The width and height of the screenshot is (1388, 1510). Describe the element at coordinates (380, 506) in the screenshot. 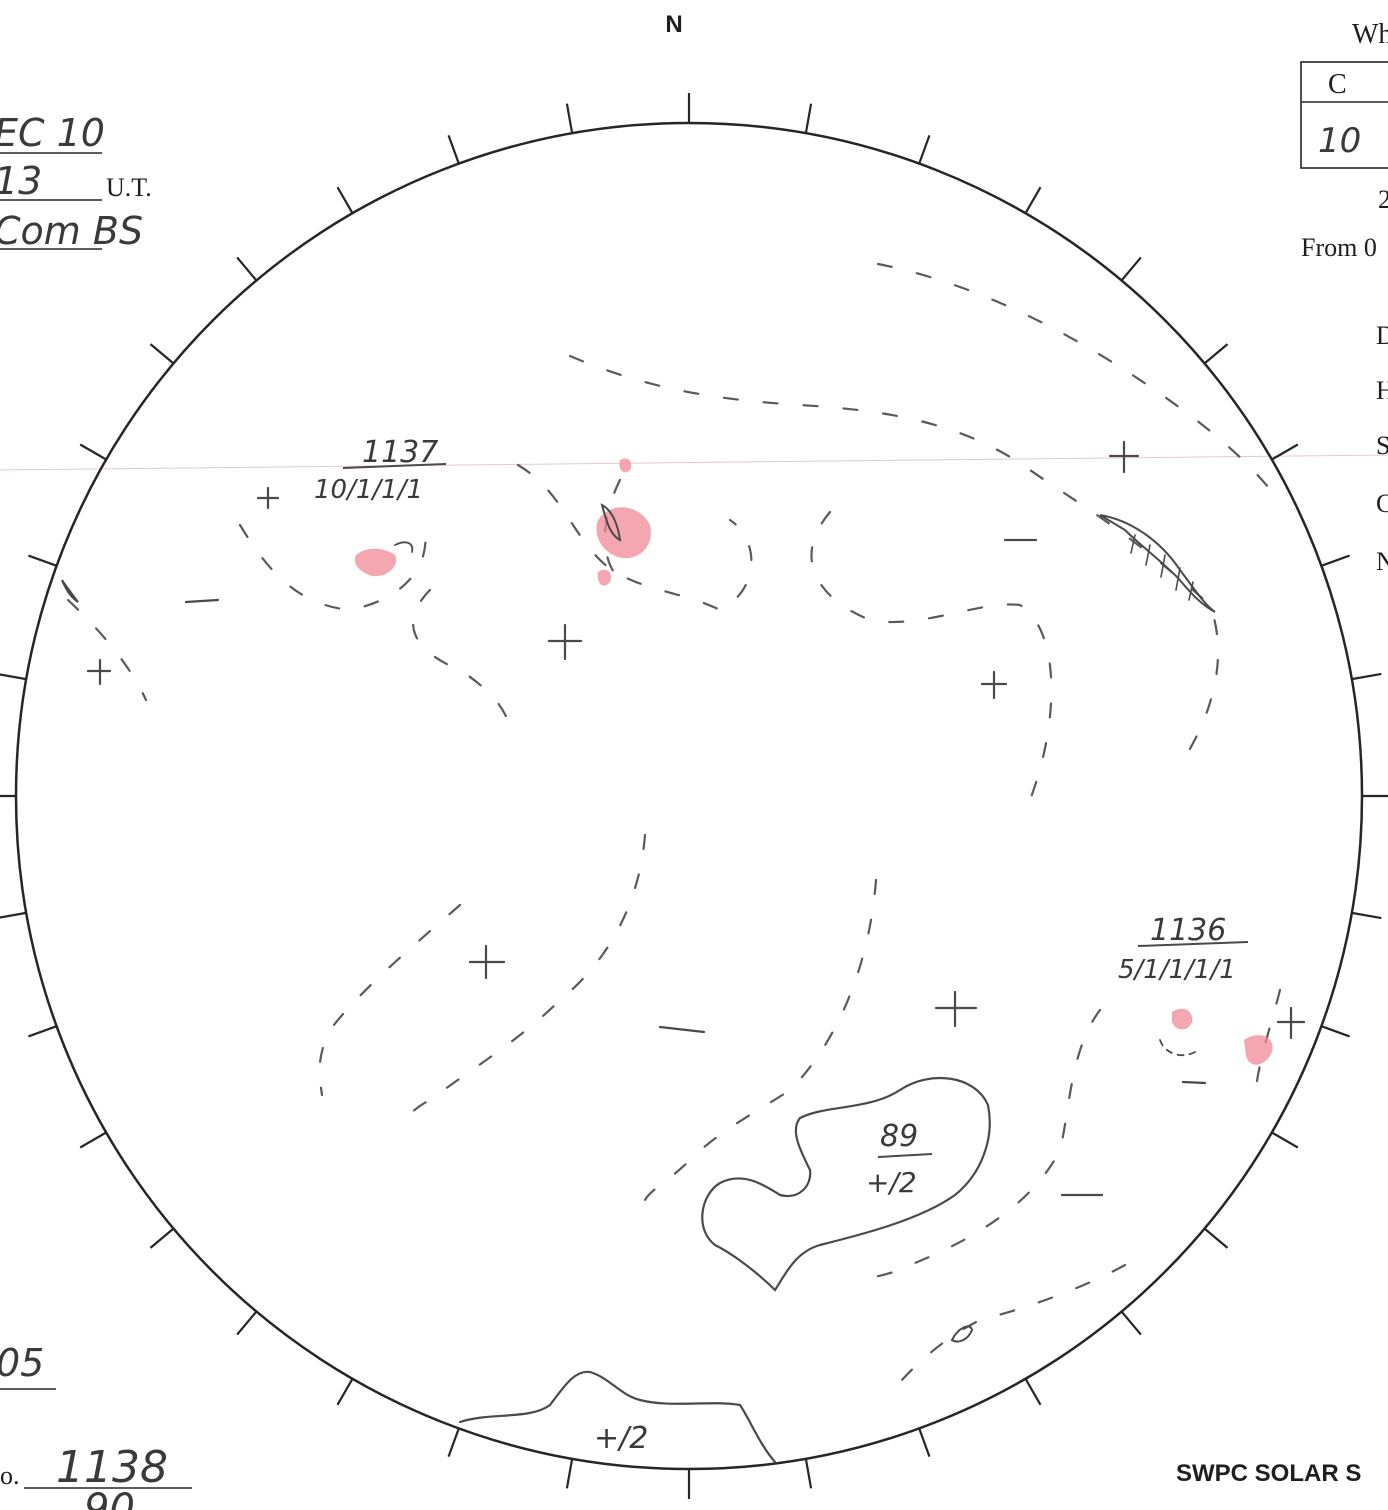

I see `region-1137: 1137 10/1/1/1` at that location.